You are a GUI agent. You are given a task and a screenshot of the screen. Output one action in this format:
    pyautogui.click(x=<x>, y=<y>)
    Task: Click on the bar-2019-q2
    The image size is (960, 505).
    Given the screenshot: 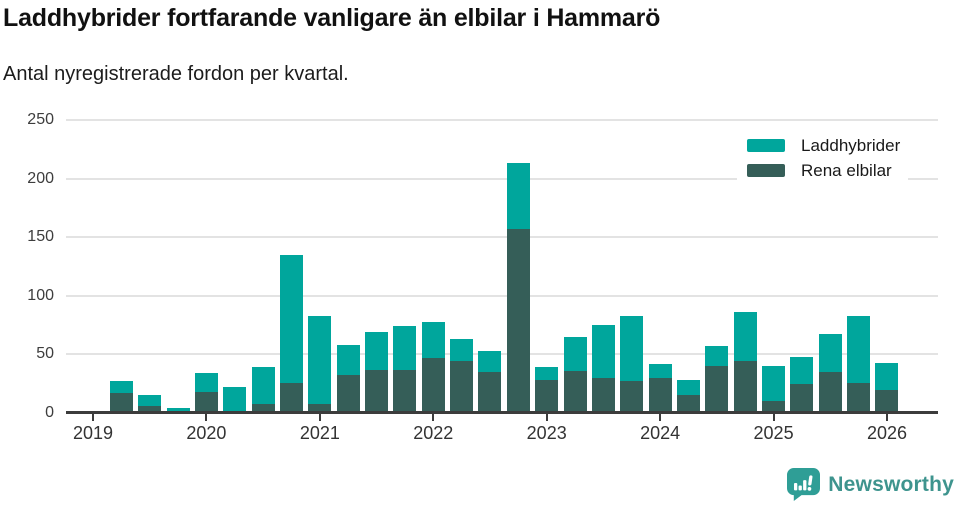 What is the action you would take?
    pyautogui.click(x=121, y=206)
    